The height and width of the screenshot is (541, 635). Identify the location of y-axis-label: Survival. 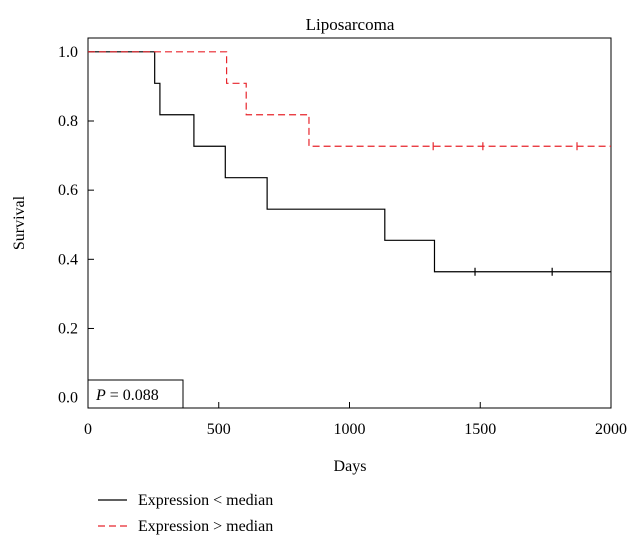
(19, 222).